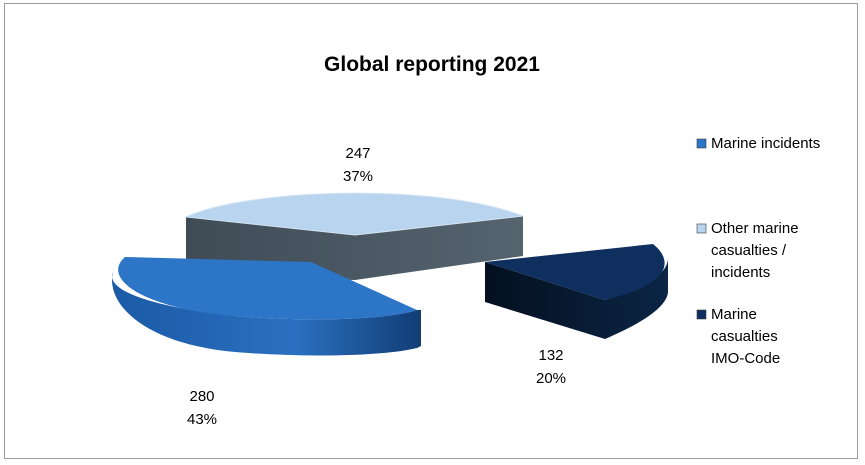 The width and height of the screenshot is (865, 465). Describe the element at coordinates (266, 306) in the screenshot. I see `slice-marine-incidents` at that location.